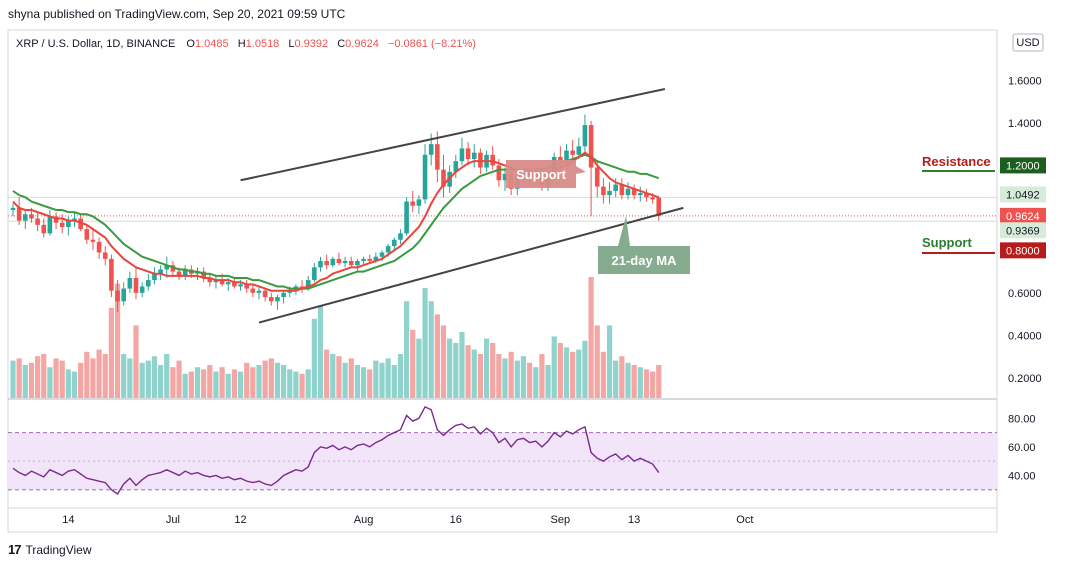 The height and width of the screenshot is (568, 1071). I want to click on time-tick-label: 14, so click(68, 520).